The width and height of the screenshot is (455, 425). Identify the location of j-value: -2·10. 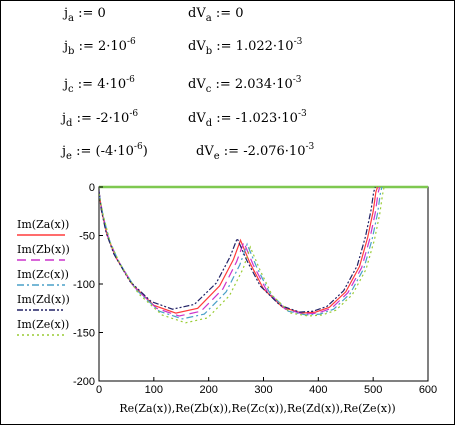
(112, 118).